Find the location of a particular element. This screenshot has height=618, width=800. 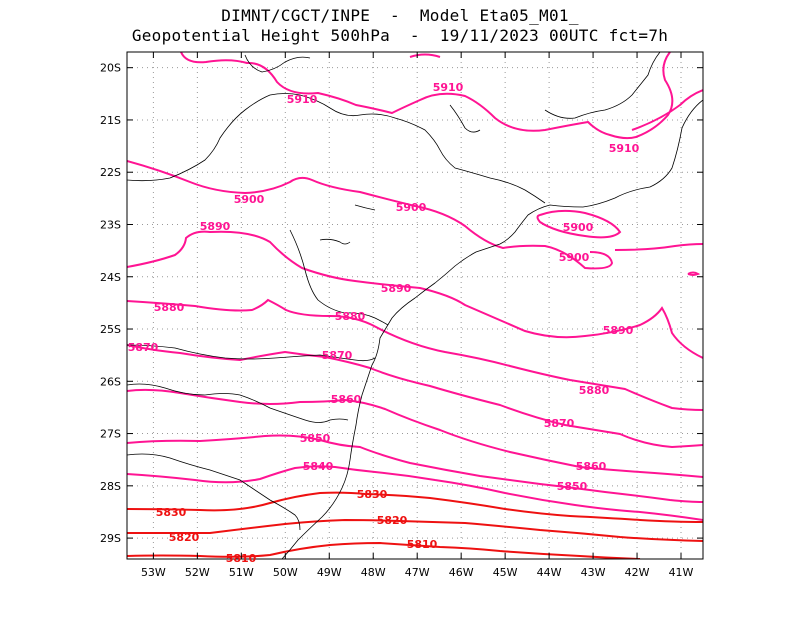

y-tick-label: 29S is located at coordinates (110, 538).